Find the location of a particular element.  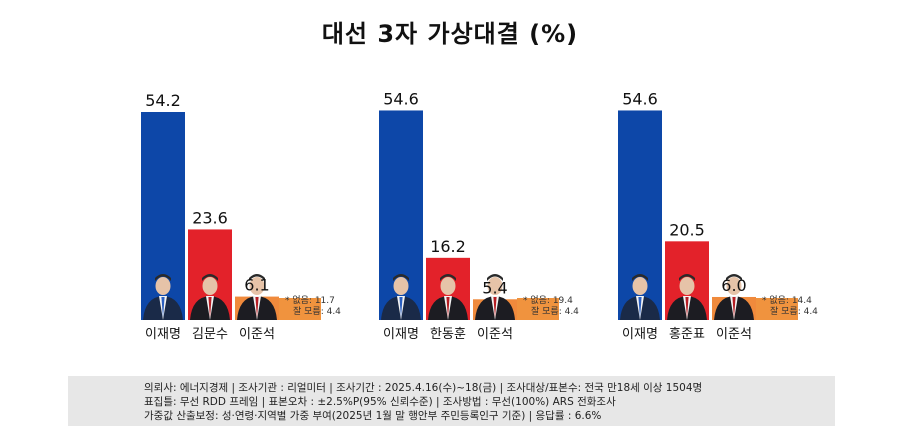

data-label: 16.2 is located at coordinates (448, 246).